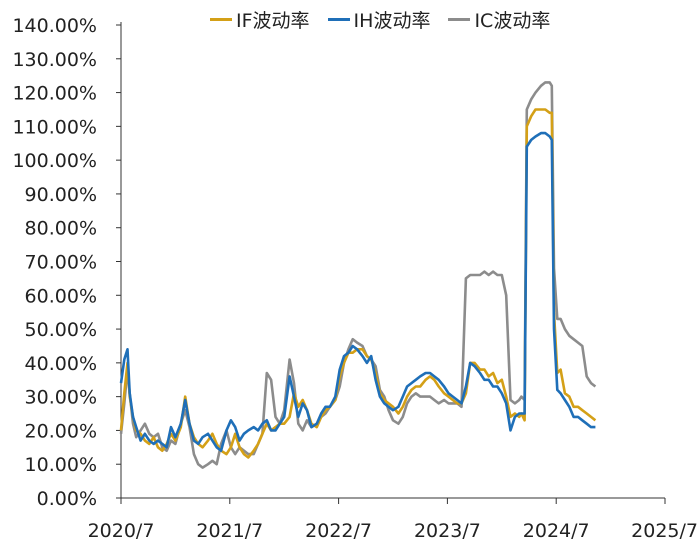  What do you see at coordinates (61, 364) in the screenshot?
I see `y-tick-label: 40.00%` at bounding box center [61, 364].